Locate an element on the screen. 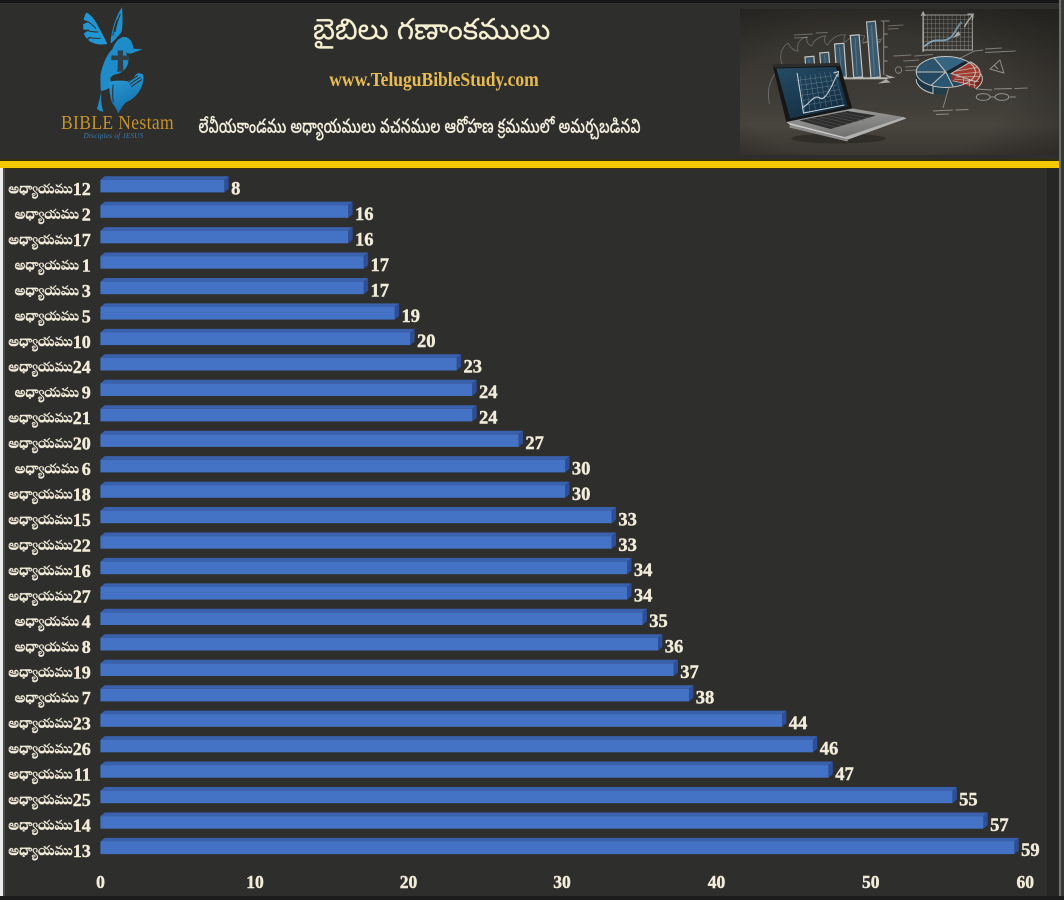  svg-text: 47 is located at coordinates (844, 775).